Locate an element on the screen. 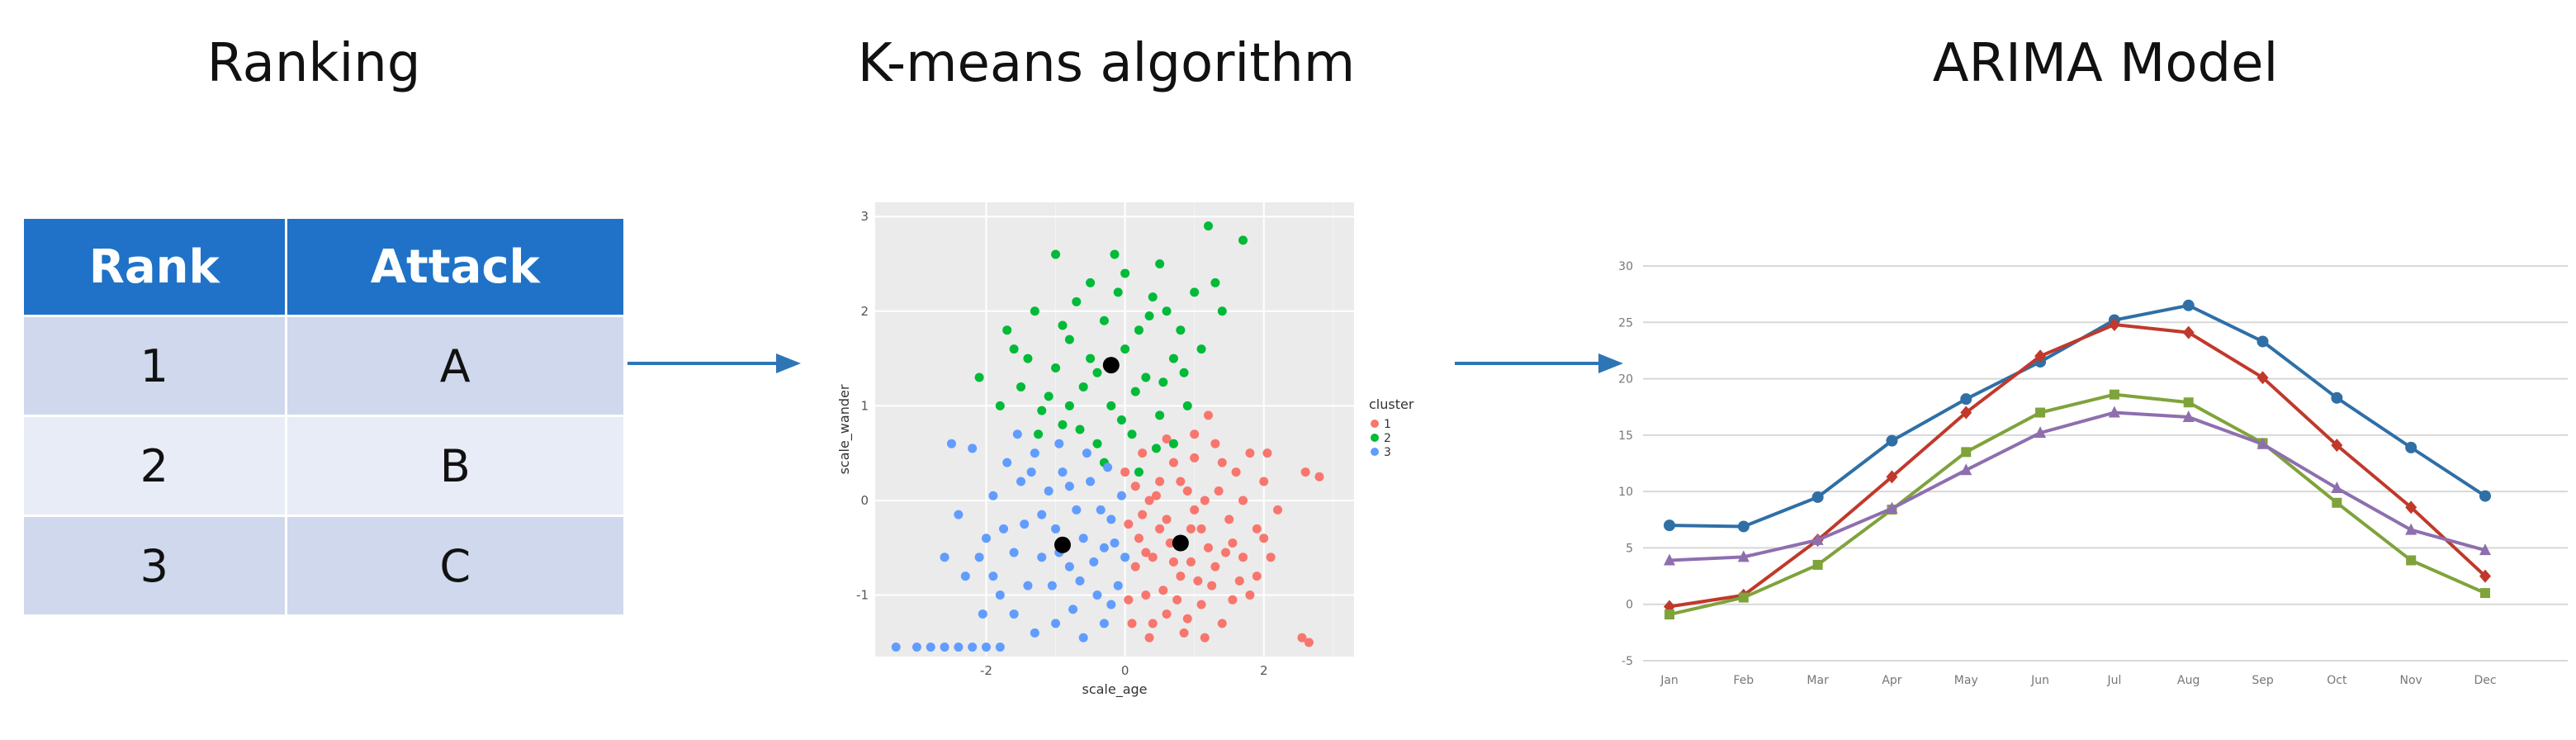 The width and height of the screenshot is (2576, 740). y-tick-label: -1 is located at coordinates (862, 595).